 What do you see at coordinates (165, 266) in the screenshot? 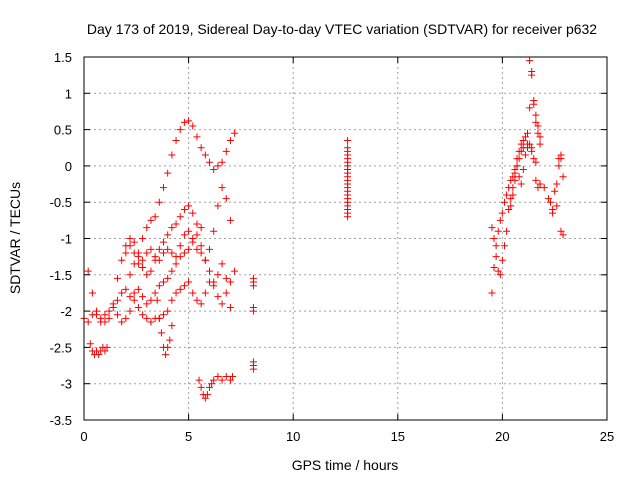
I see `series-arc5` at bounding box center [165, 266].